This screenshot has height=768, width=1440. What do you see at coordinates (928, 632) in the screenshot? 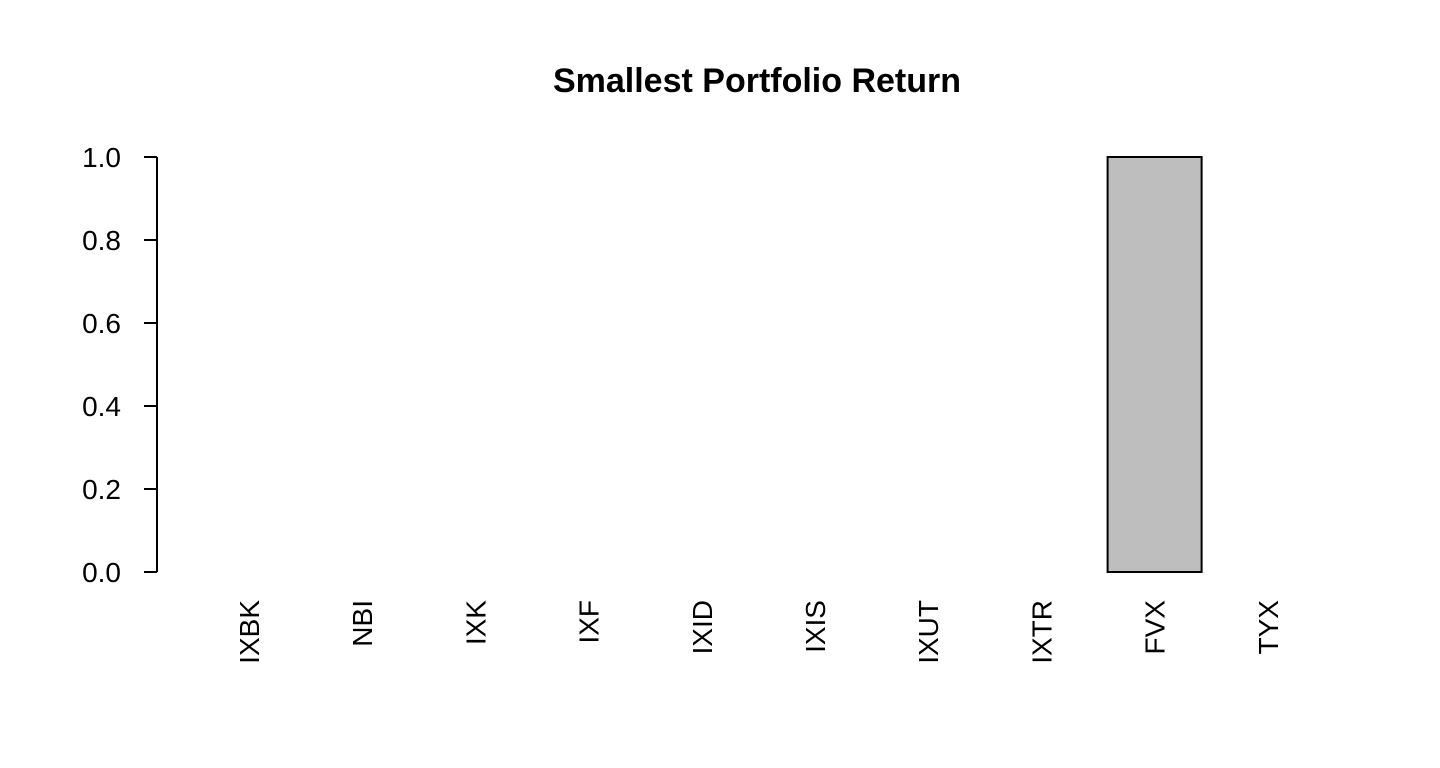
I see `x-tick-label: IXUT` at bounding box center [928, 632].